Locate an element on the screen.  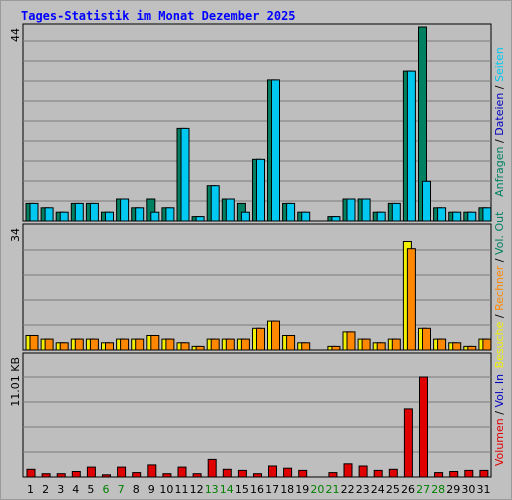
x-tick-day-24: 24 is located at coordinates (378, 489).